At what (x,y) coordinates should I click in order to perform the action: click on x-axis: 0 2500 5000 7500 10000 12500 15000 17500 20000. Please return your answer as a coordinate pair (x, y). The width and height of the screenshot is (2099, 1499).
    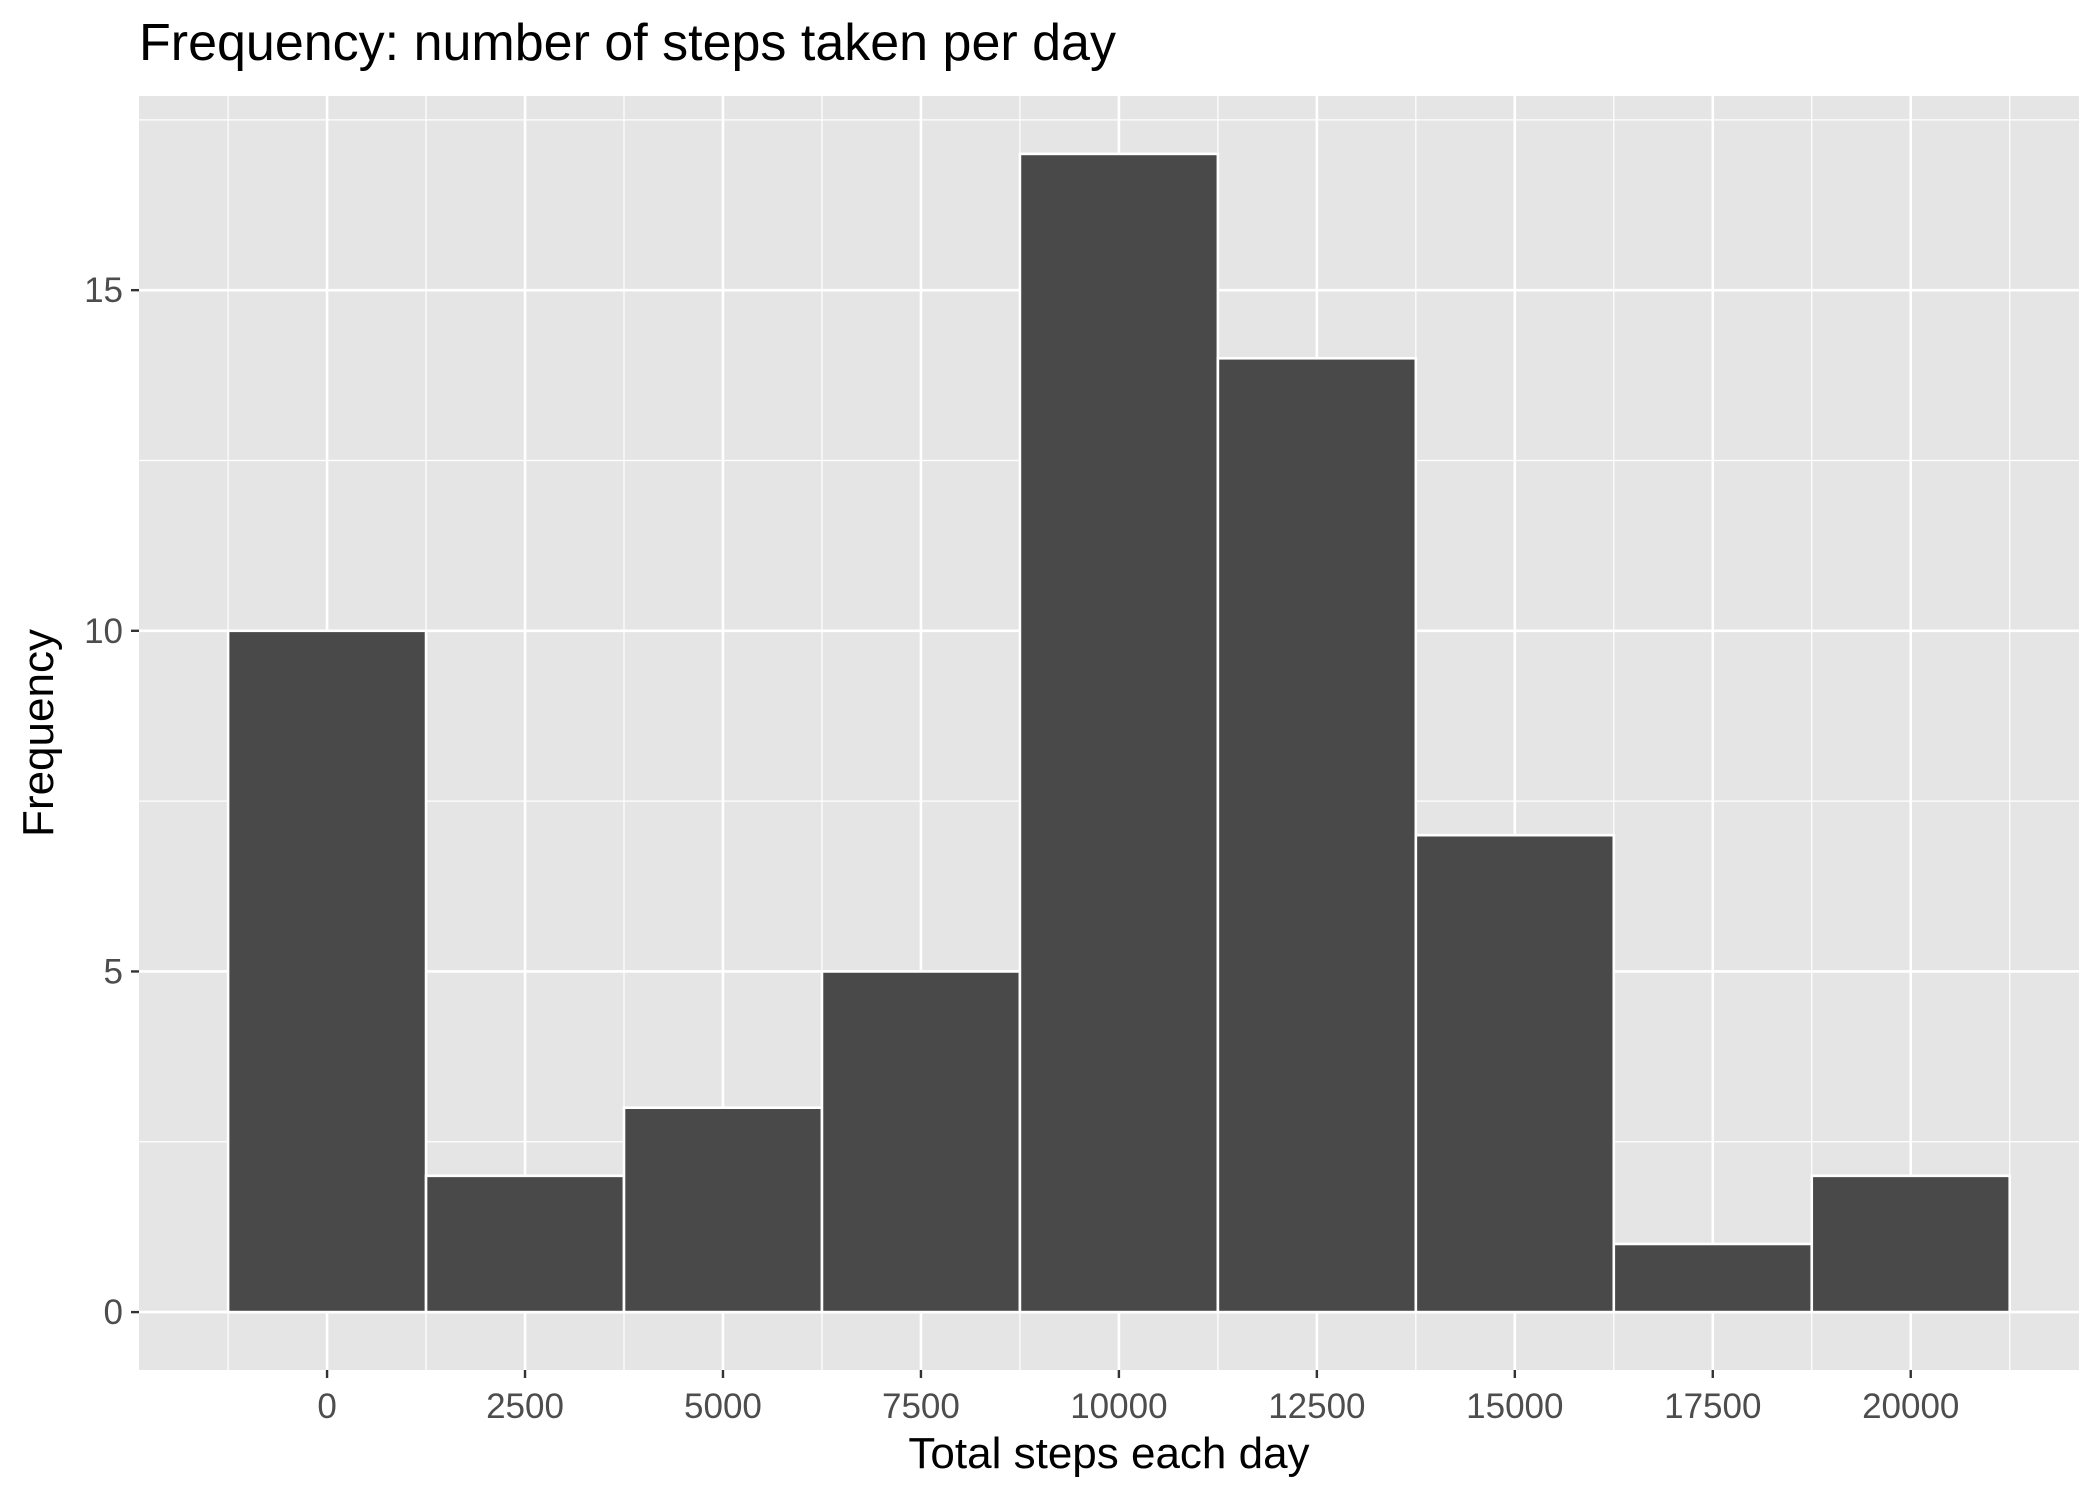
    Looking at the image, I should click on (1138, 1398).